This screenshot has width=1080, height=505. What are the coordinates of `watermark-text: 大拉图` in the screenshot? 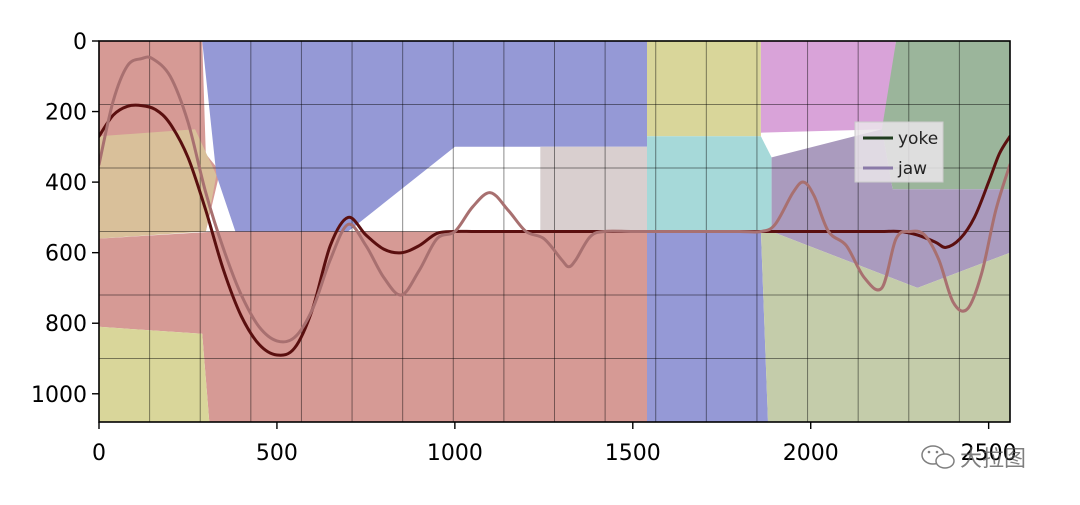 It's located at (993, 459).